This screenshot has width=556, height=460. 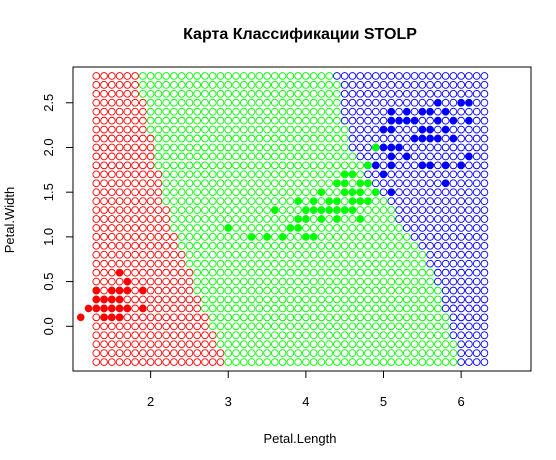 I want to click on point-setosa, so click(x=96, y=308).